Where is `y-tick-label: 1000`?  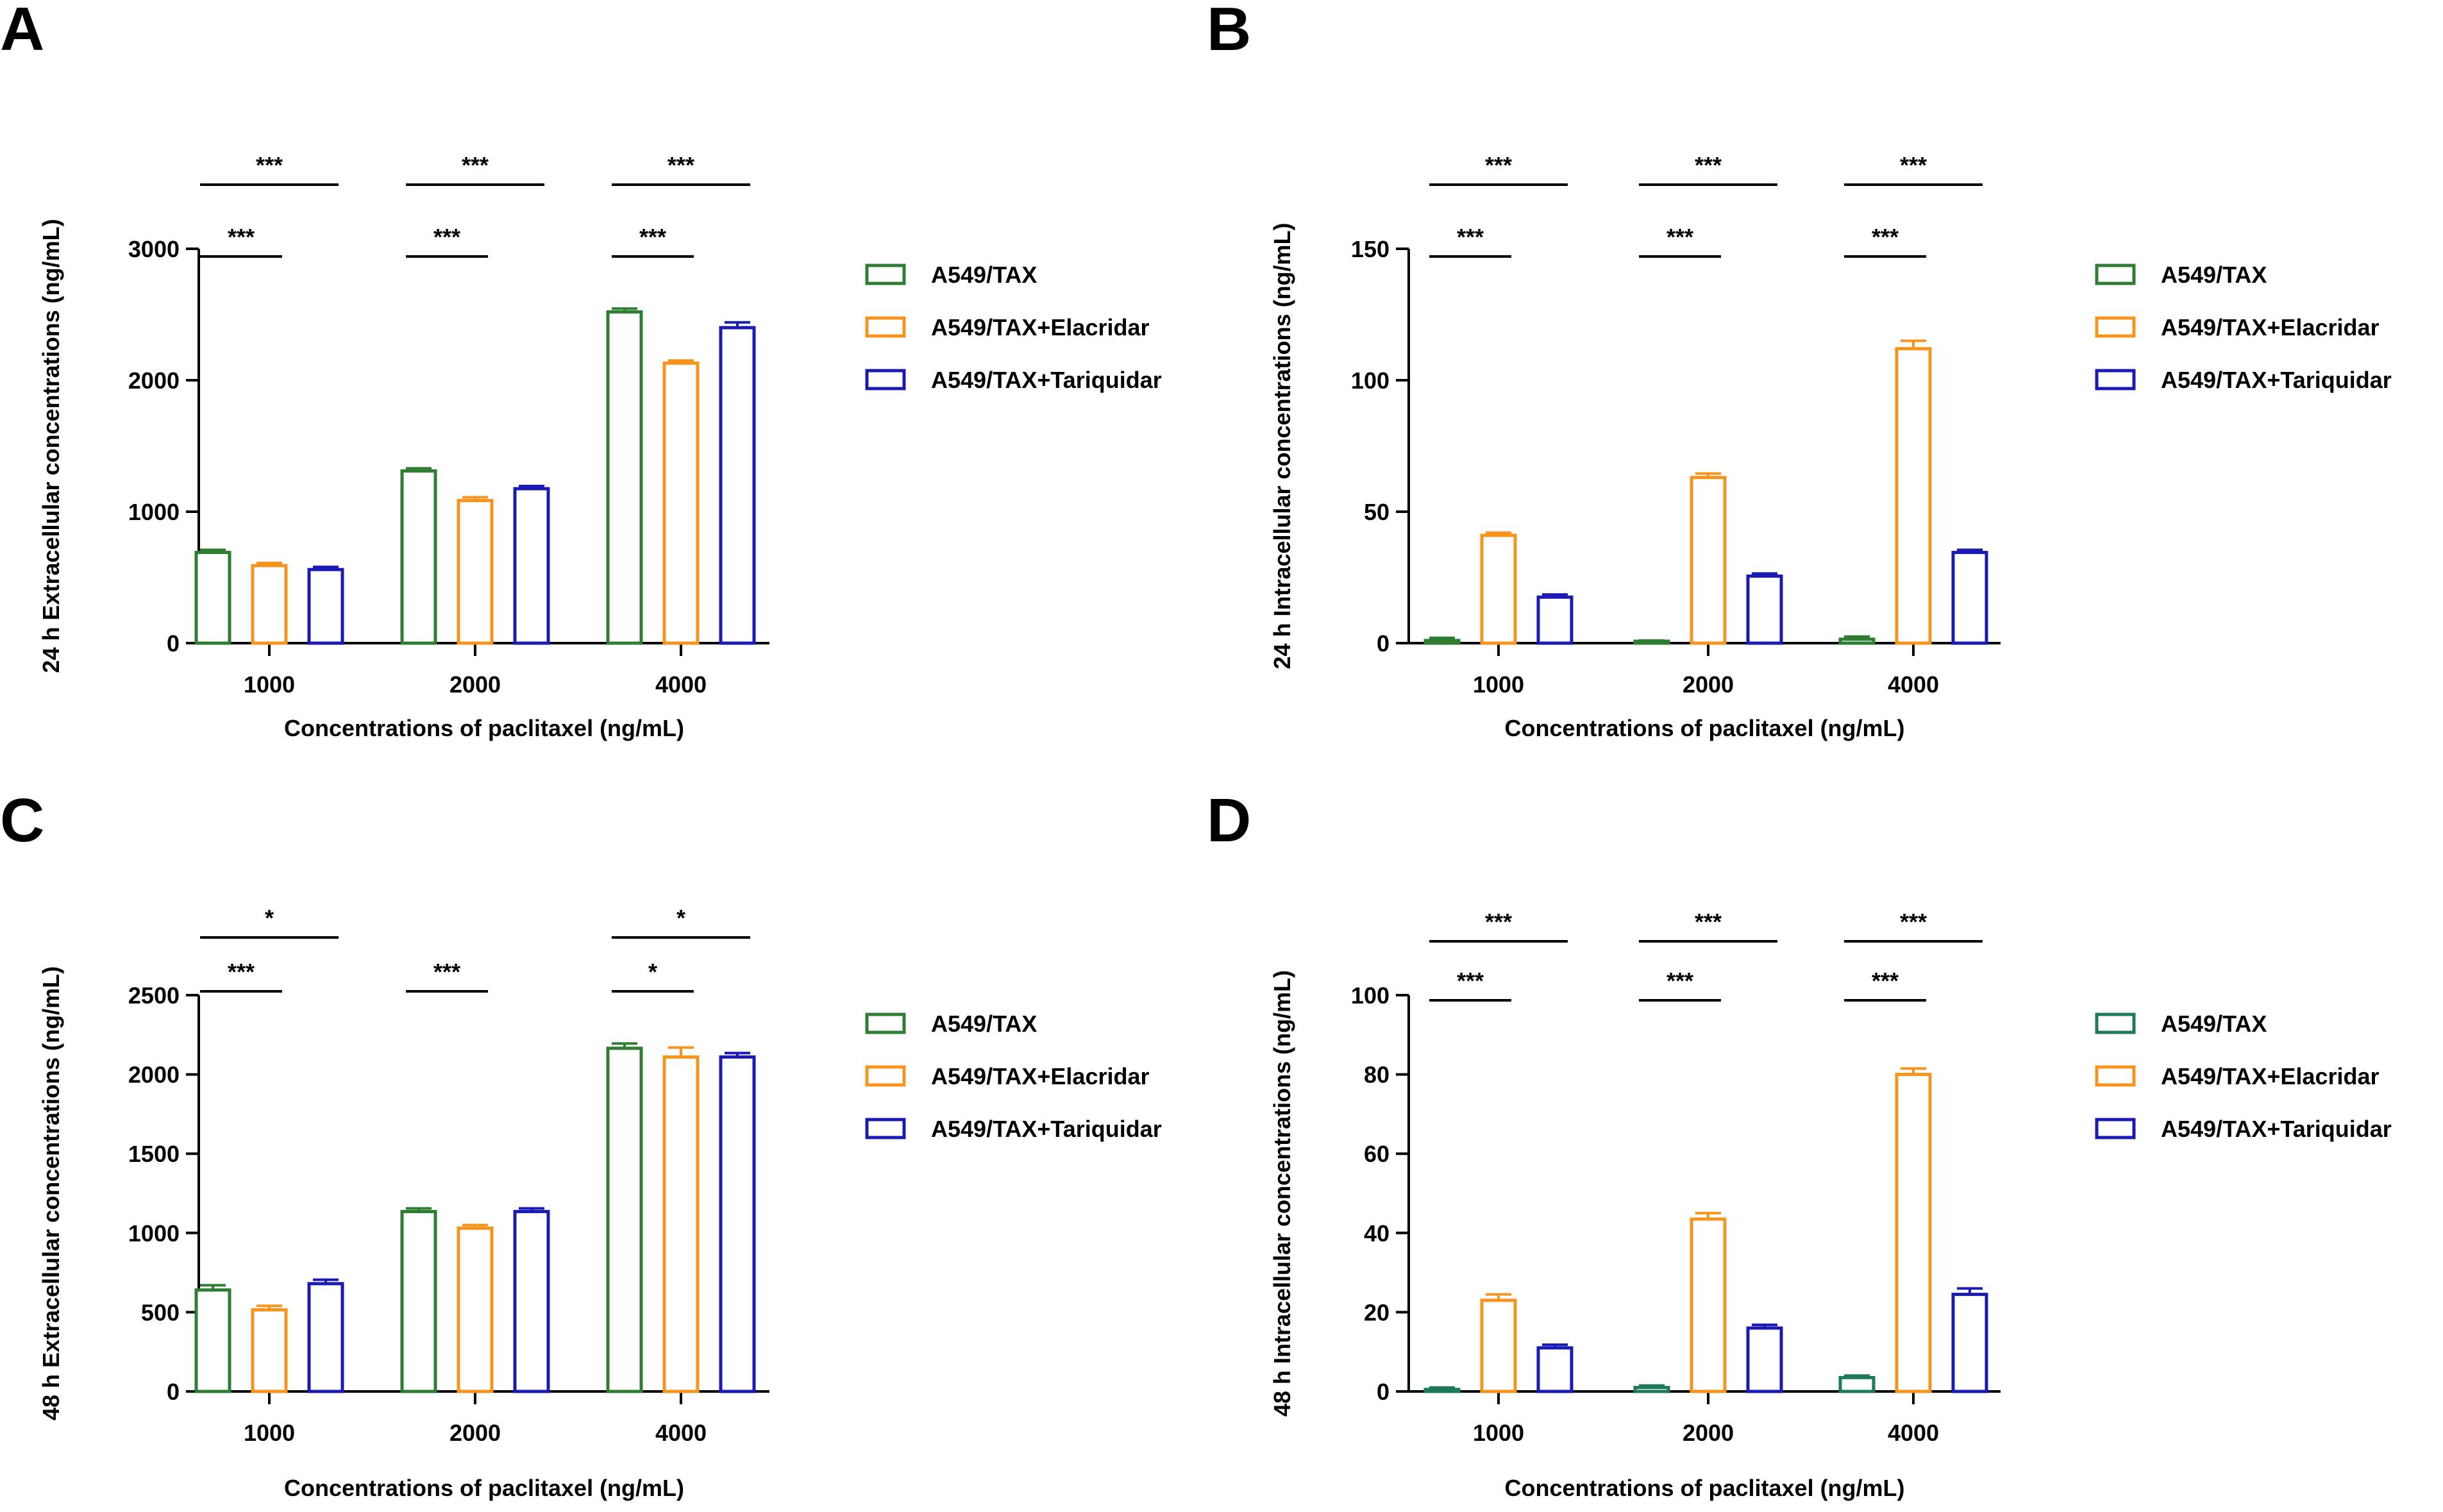
y-tick-label: 1000 is located at coordinates (154, 1233).